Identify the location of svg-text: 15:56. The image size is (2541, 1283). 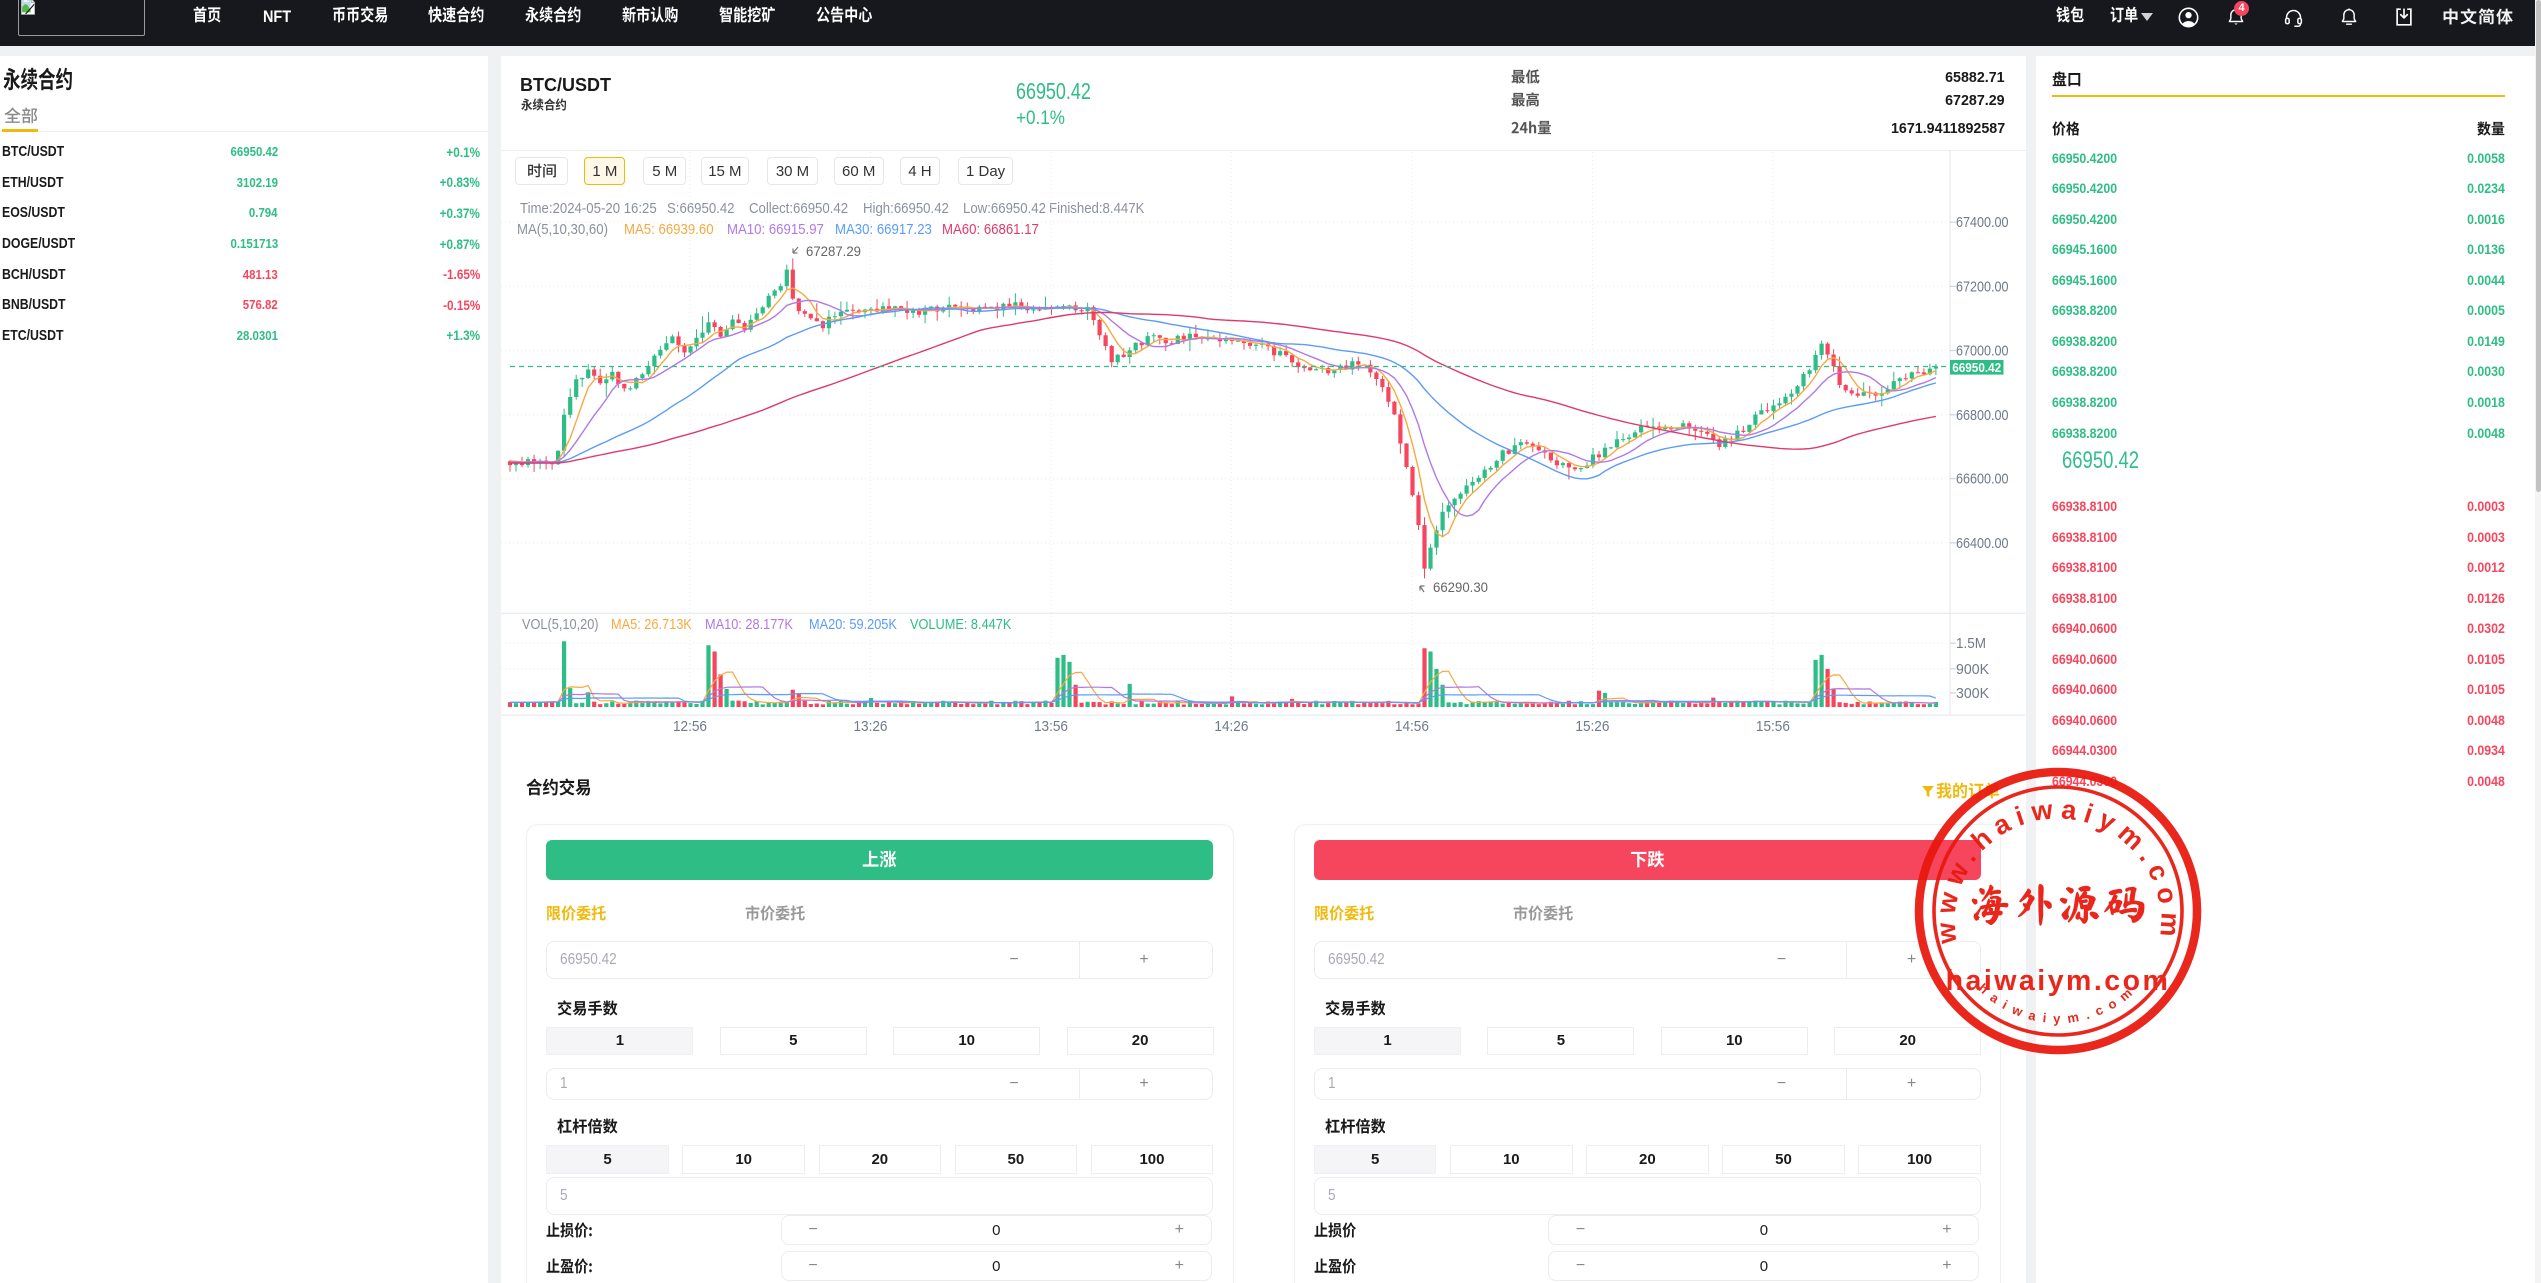
(1773, 726).